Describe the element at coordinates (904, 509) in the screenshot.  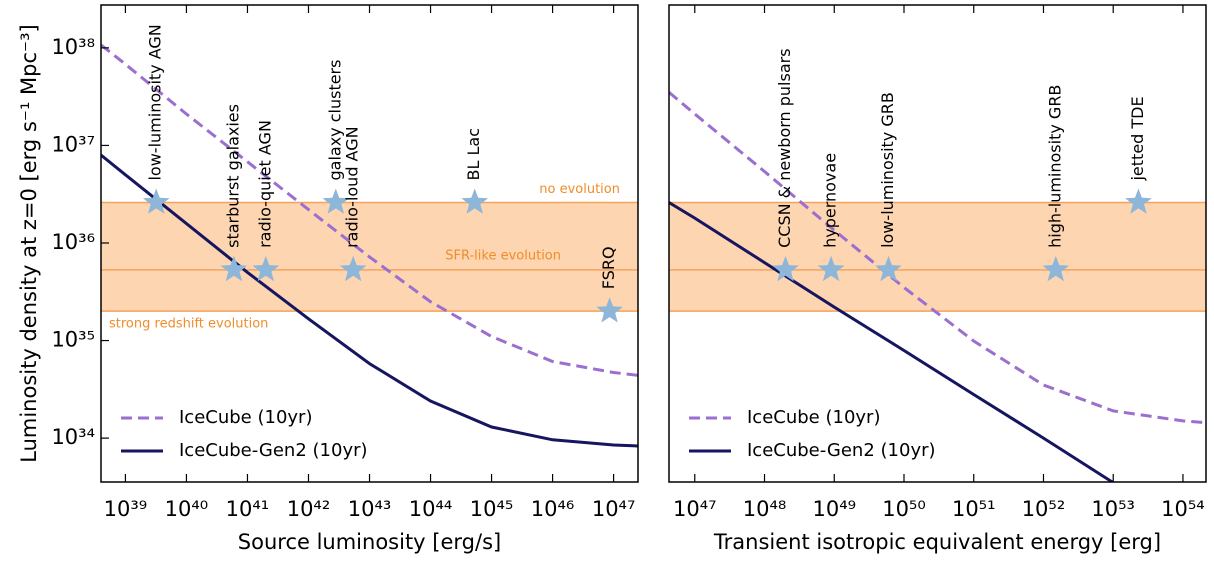
I see `x-tick-label: 10⁵⁰` at that location.